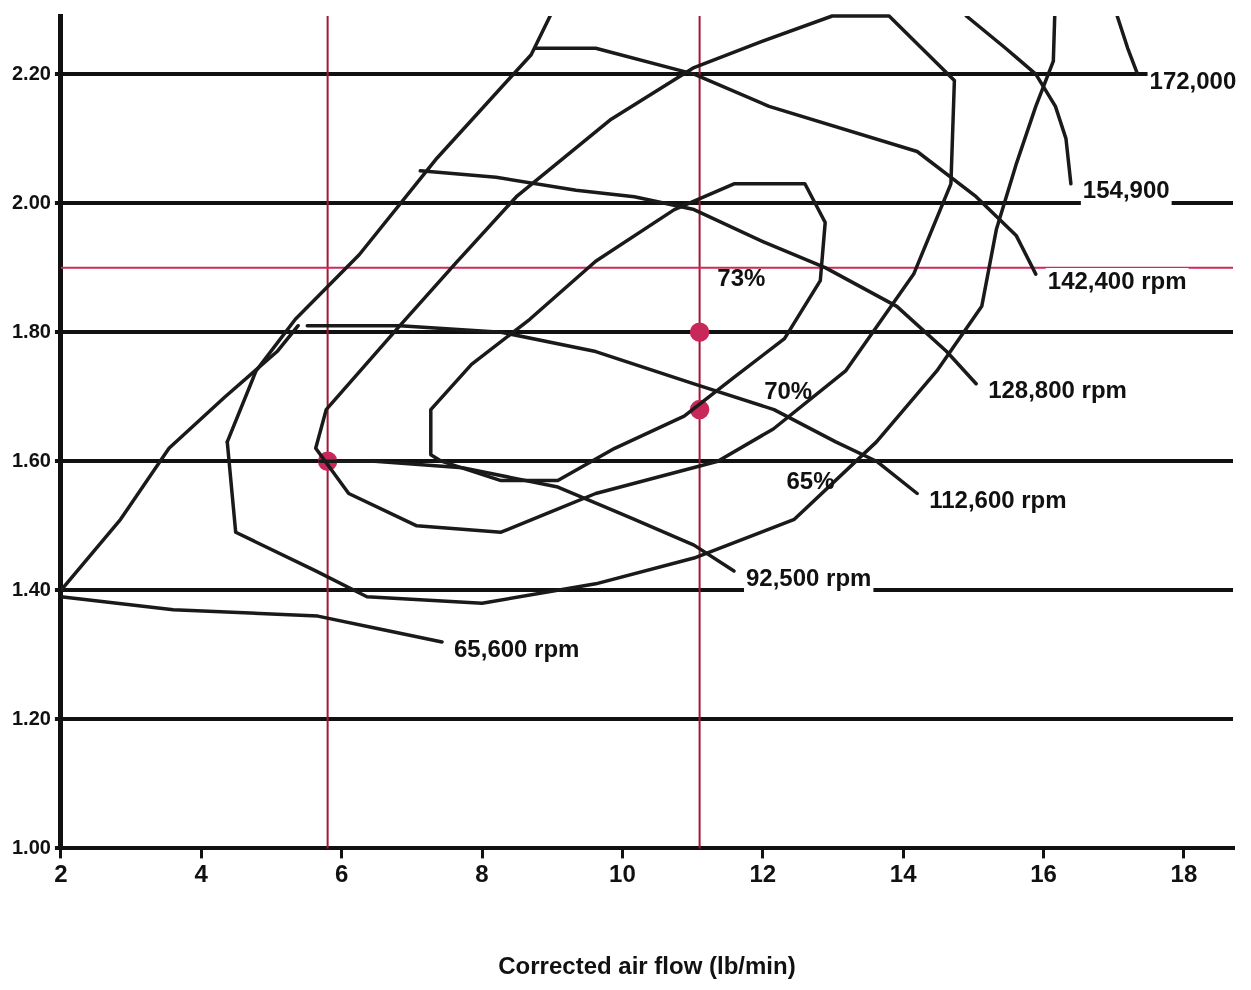 The height and width of the screenshot is (990, 1251). I want to click on y-tick-label: 1.40, so click(31, 588).